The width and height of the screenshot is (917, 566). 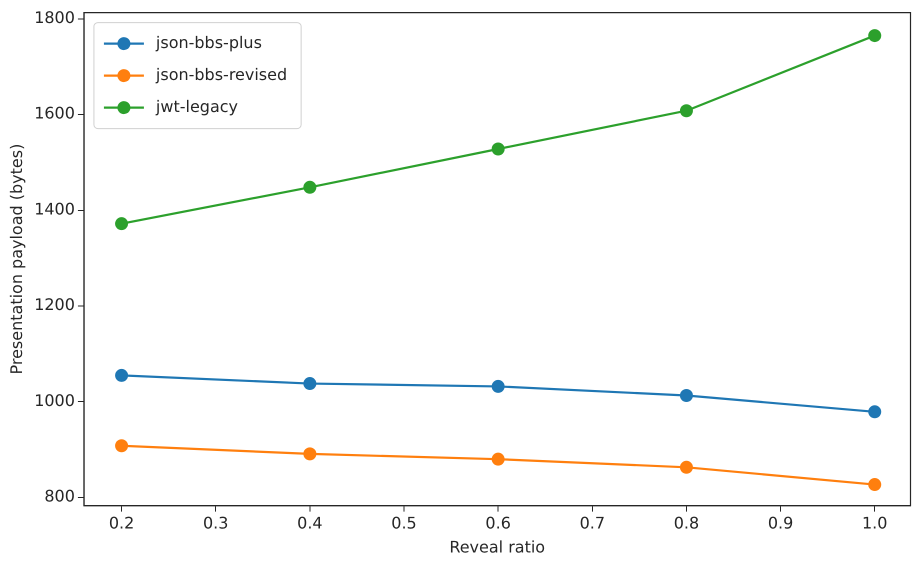 I want to click on x-tick-label: 0.9, so click(x=781, y=522).